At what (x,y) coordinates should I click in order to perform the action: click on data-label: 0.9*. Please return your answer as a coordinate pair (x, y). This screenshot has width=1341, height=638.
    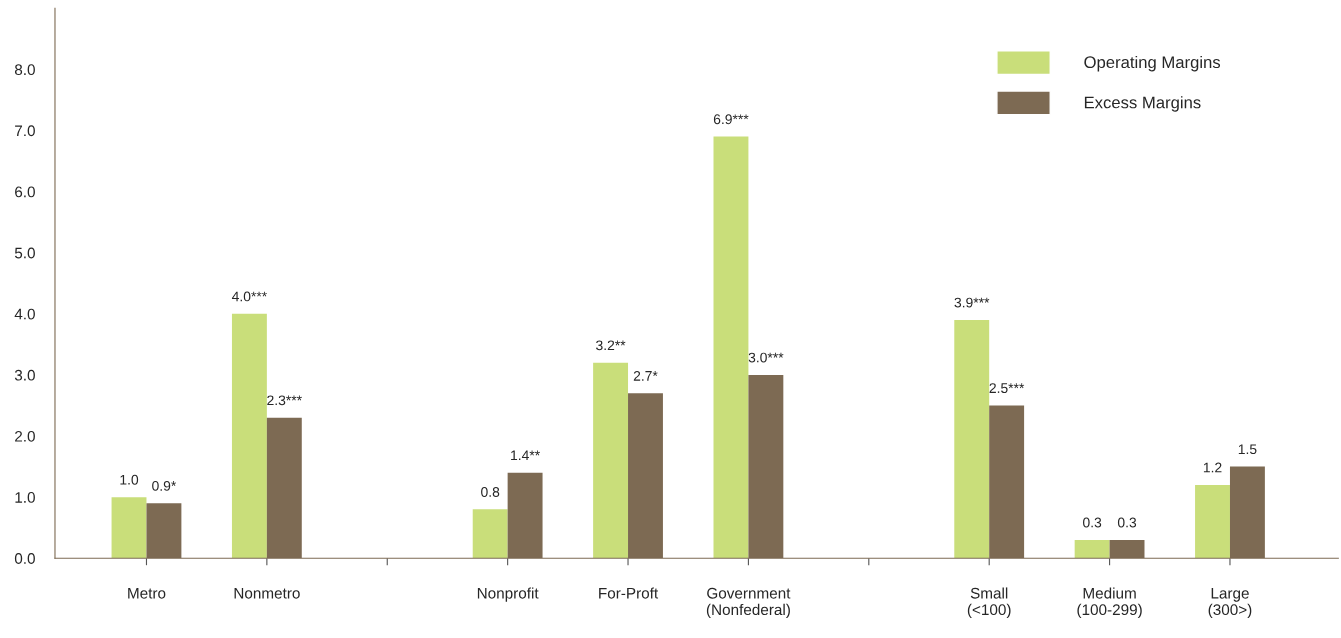
    Looking at the image, I should click on (164, 485).